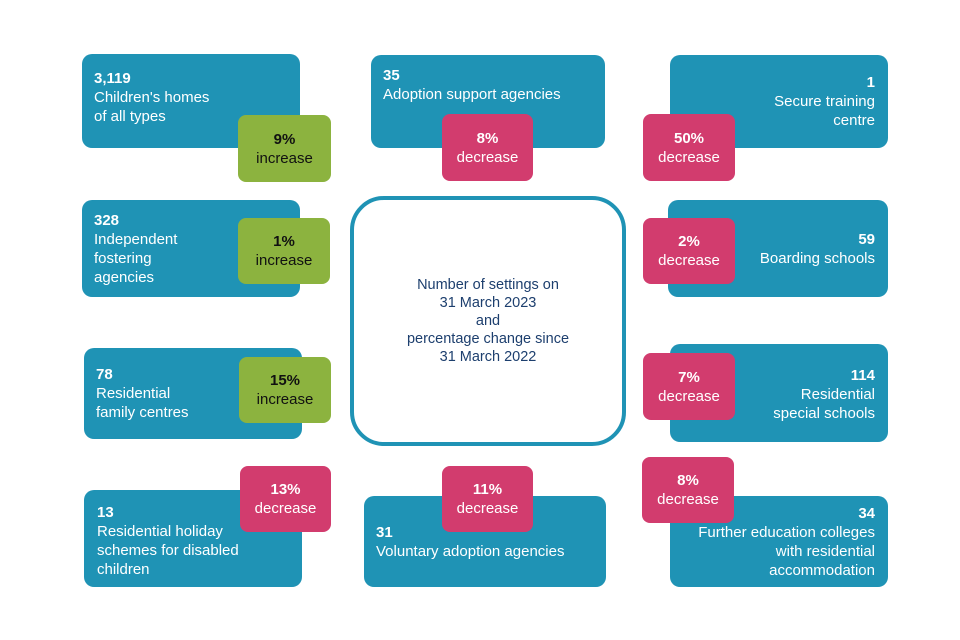  Describe the element at coordinates (142, 403) in the screenshot. I see `setting-label: Residential family centres` at that location.